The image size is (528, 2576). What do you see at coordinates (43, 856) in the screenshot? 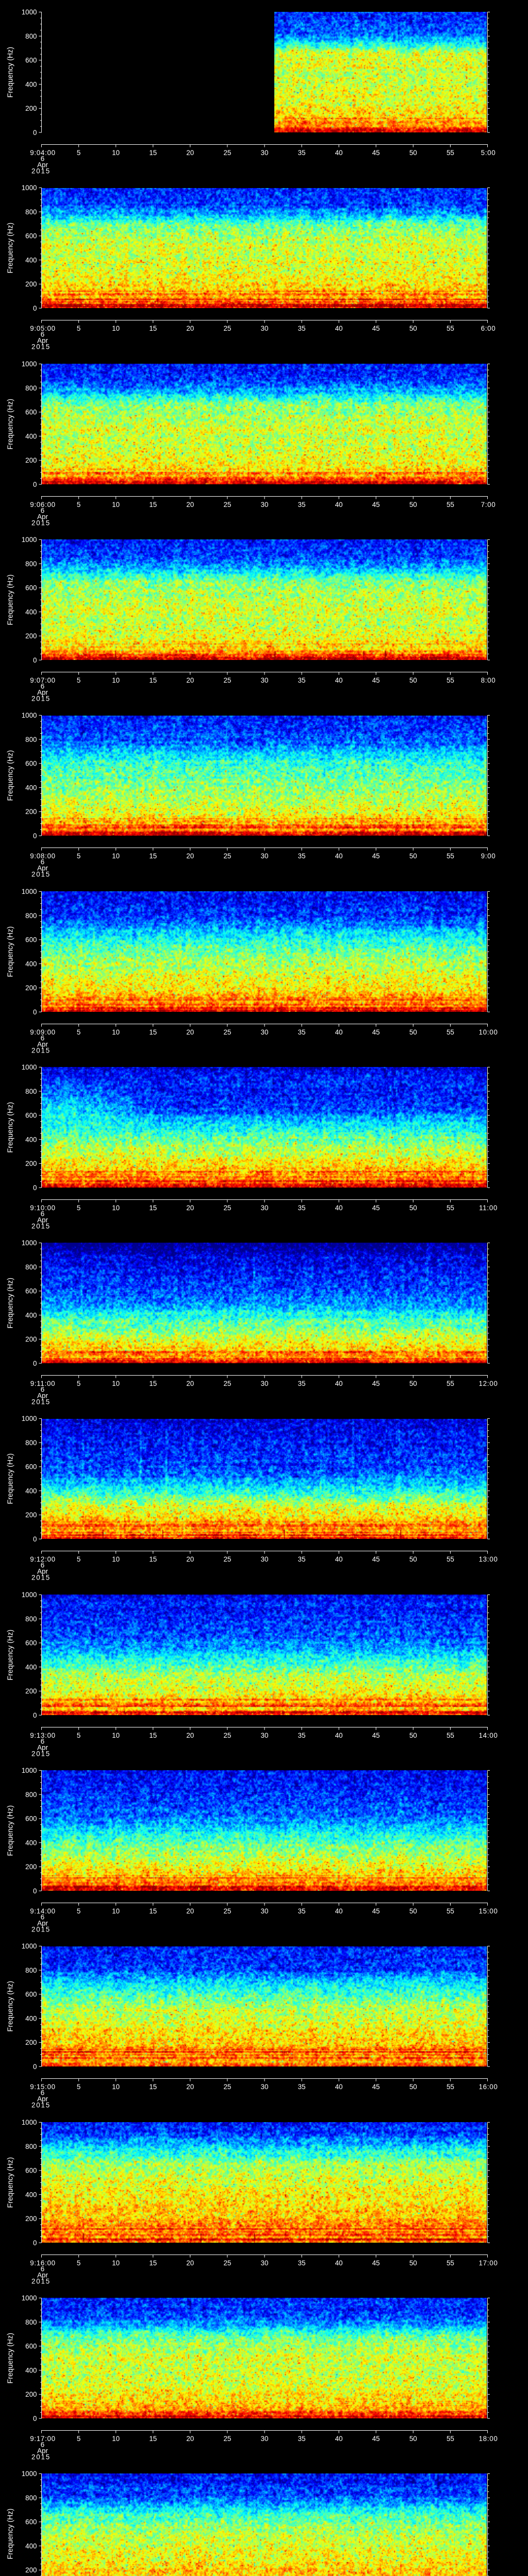
I see `svg-text: 9:08:00` at bounding box center [43, 856].